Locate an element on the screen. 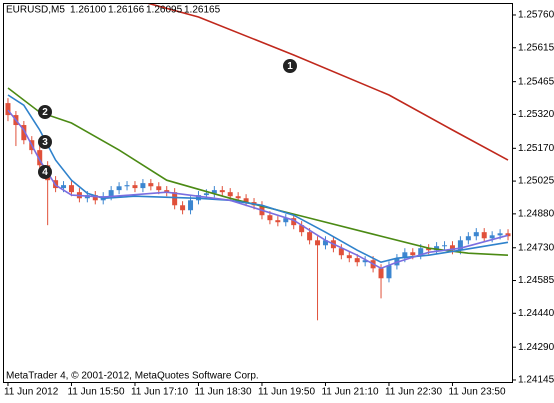 The height and width of the screenshot is (403, 554). y-tick-label: 1.25615 is located at coordinates (536, 47).